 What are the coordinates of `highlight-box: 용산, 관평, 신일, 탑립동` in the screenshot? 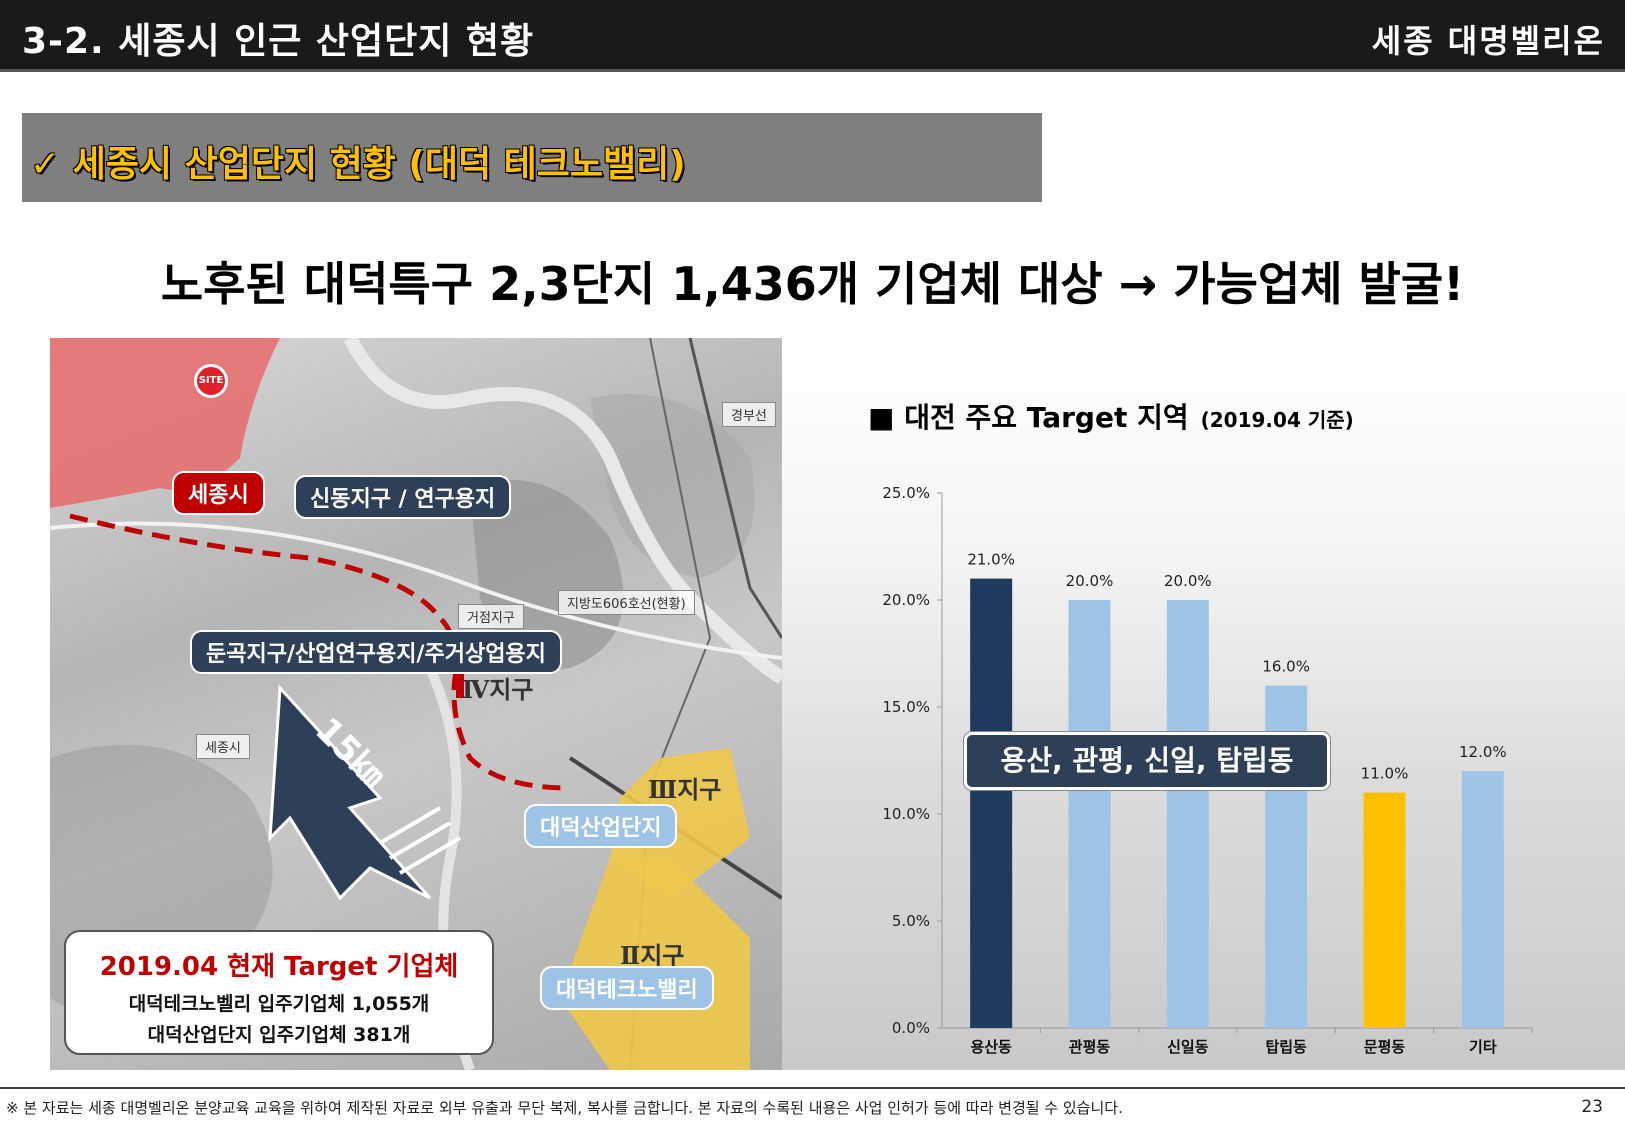 It's located at (1147, 761).